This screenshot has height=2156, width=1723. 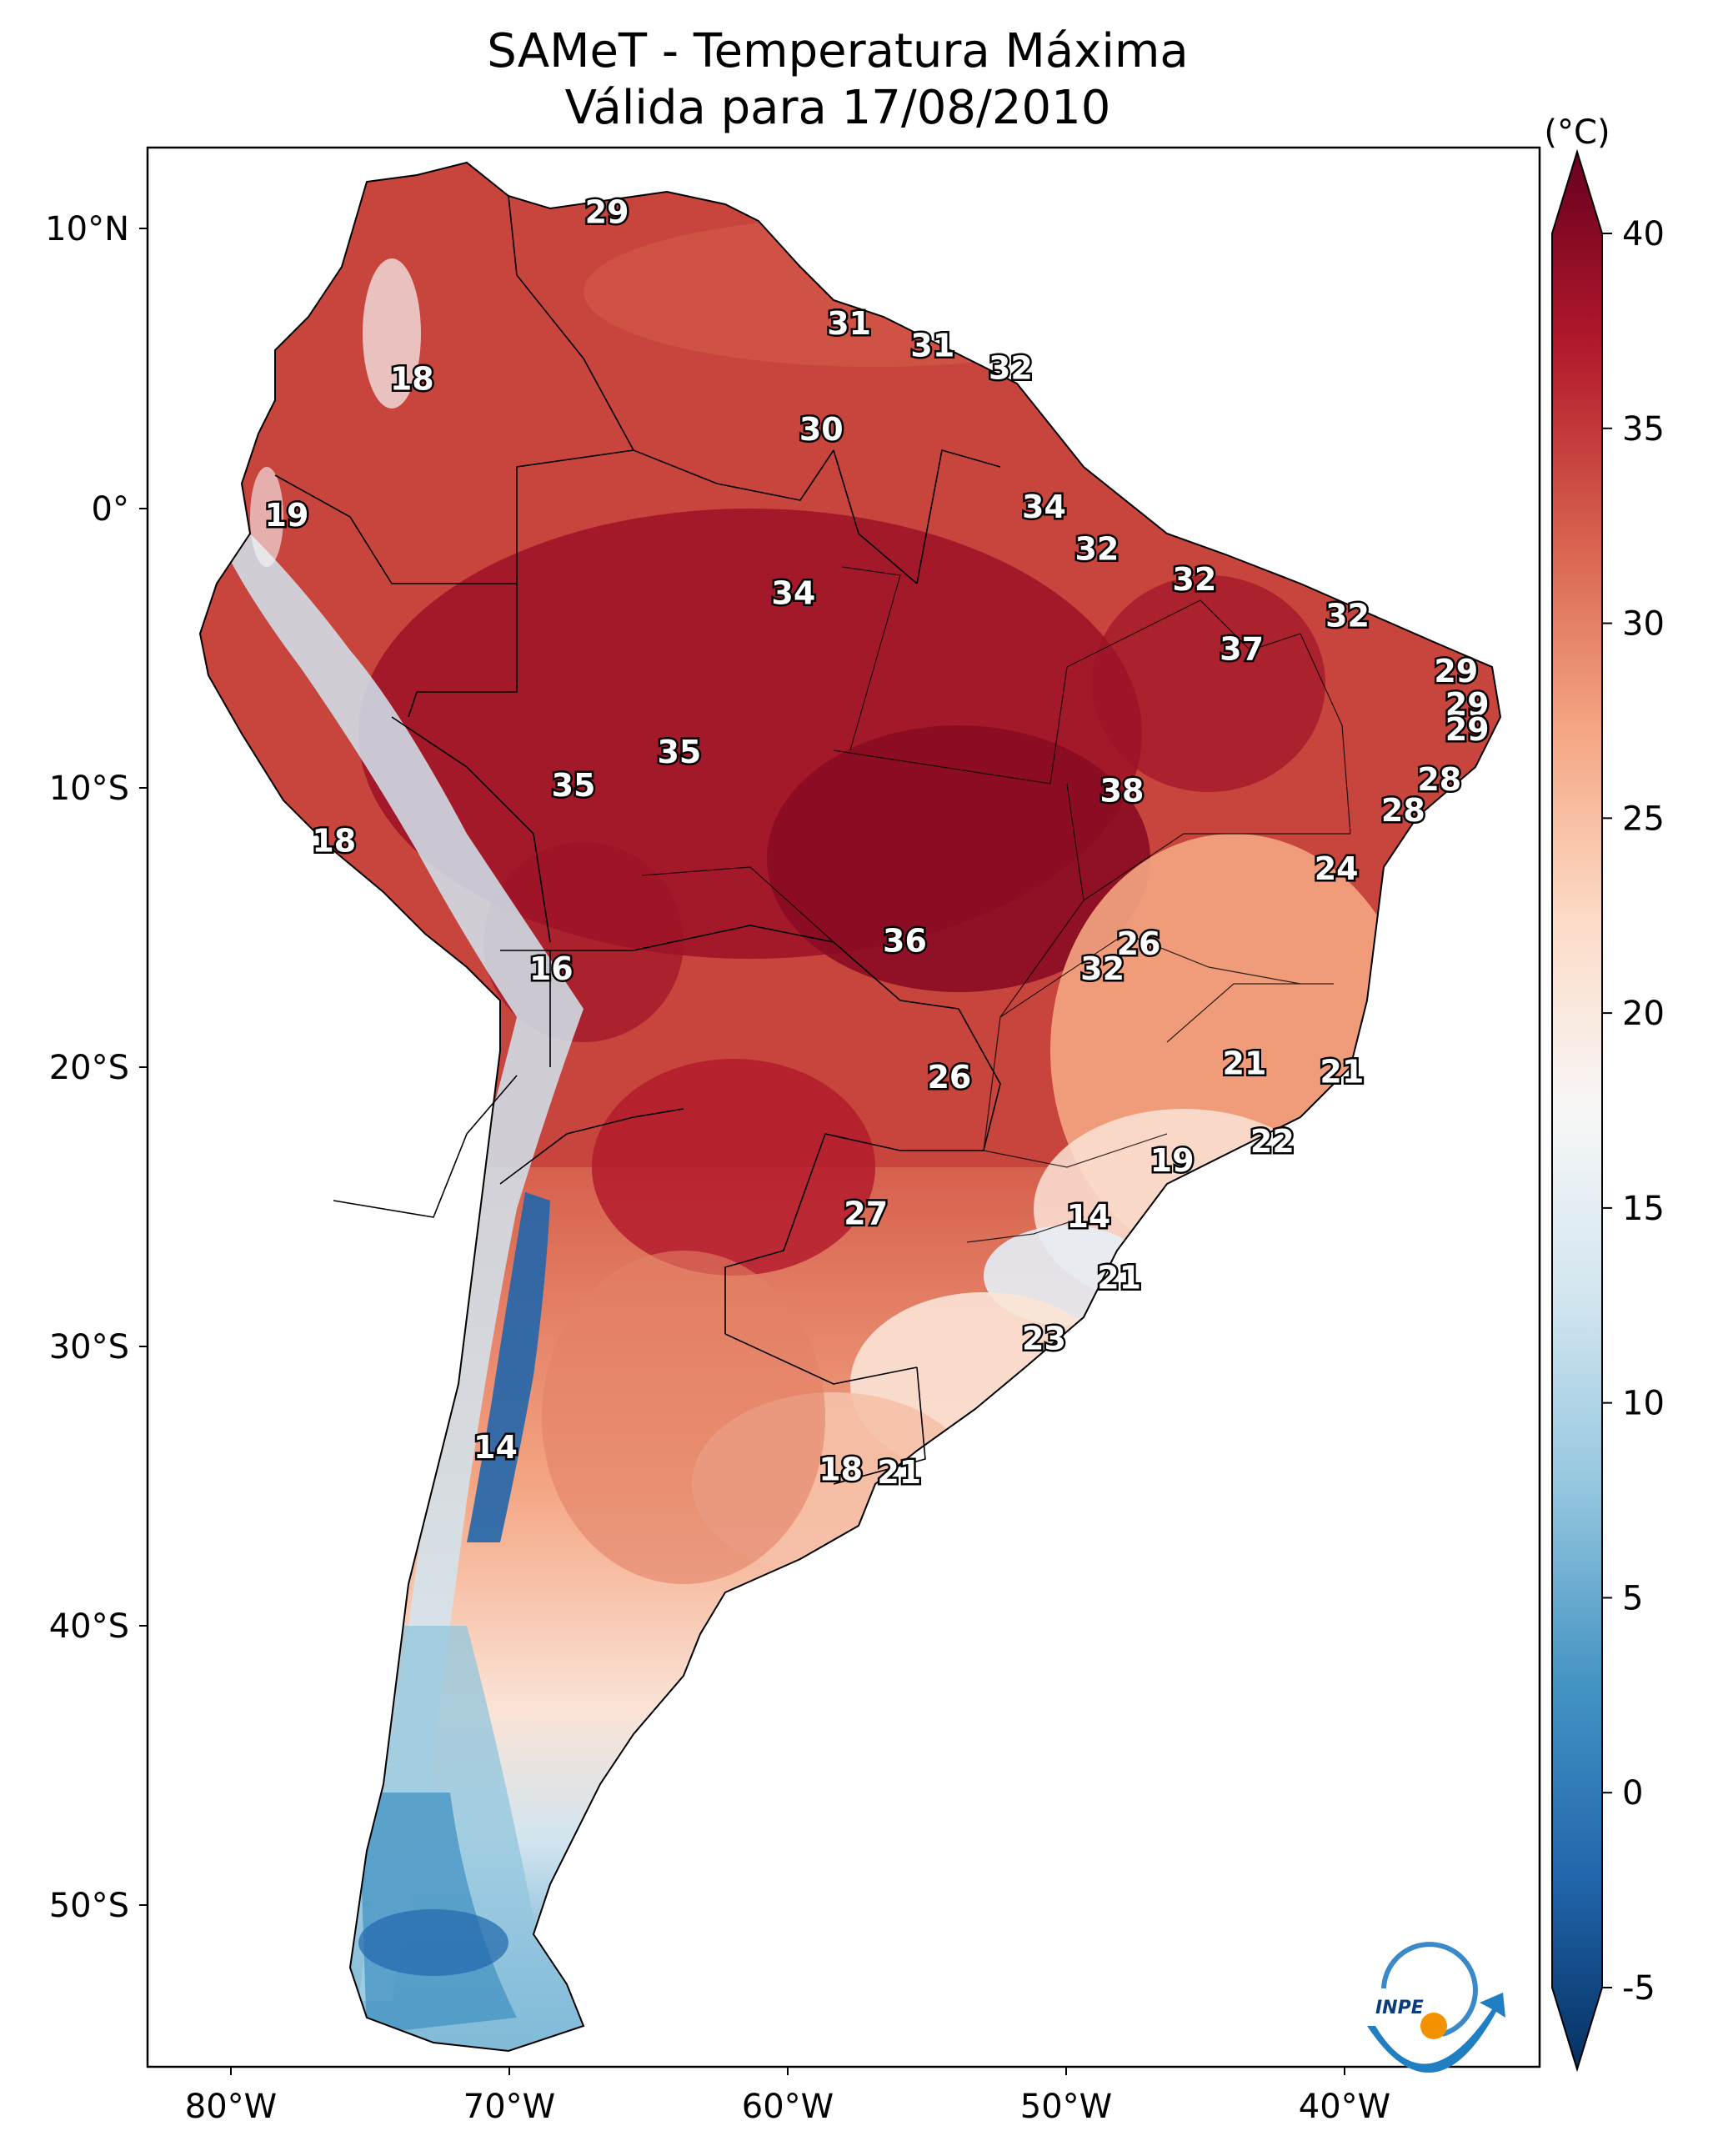 What do you see at coordinates (1337, 868) in the screenshot?
I see `temperature-label: 24` at bounding box center [1337, 868].